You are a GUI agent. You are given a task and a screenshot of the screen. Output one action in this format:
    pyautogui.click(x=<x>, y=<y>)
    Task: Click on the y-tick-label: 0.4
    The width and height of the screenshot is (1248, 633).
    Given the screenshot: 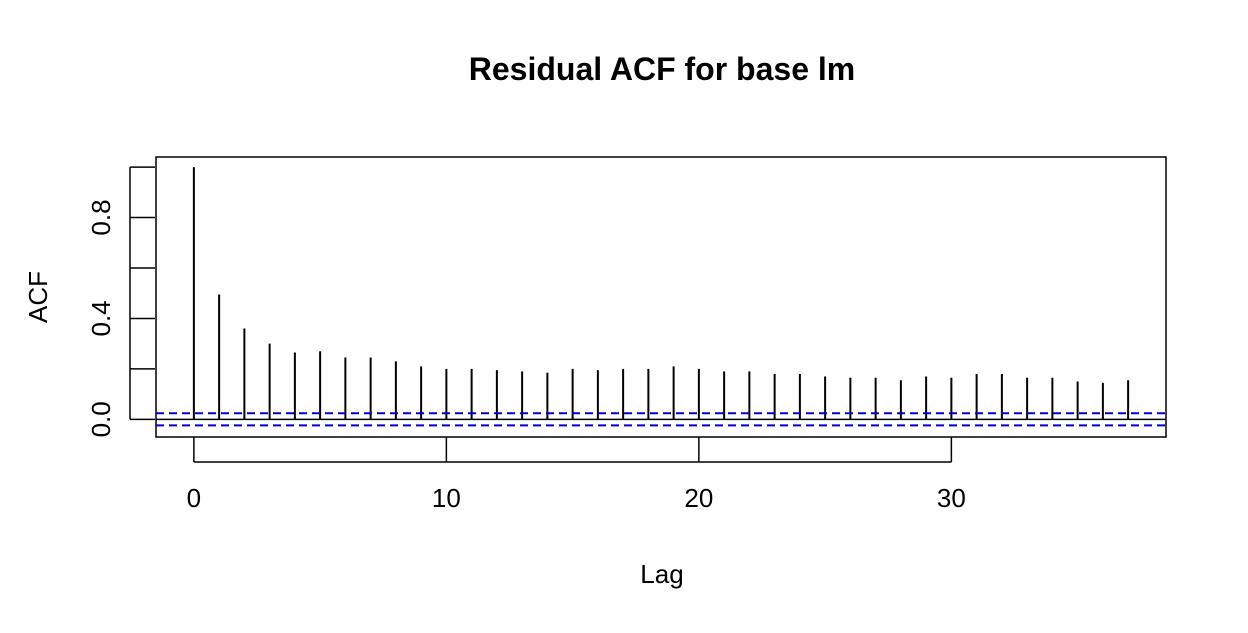 What is the action you would take?
    pyautogui.click(x=101, y=318)
    